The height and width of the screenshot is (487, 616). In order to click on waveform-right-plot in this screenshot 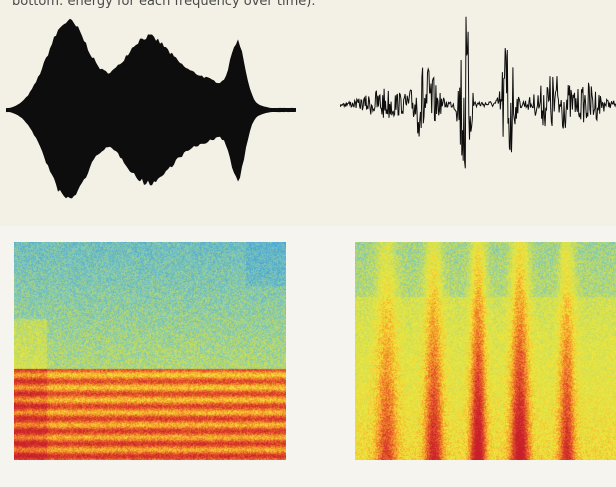, I will do `click(478, 92)`.